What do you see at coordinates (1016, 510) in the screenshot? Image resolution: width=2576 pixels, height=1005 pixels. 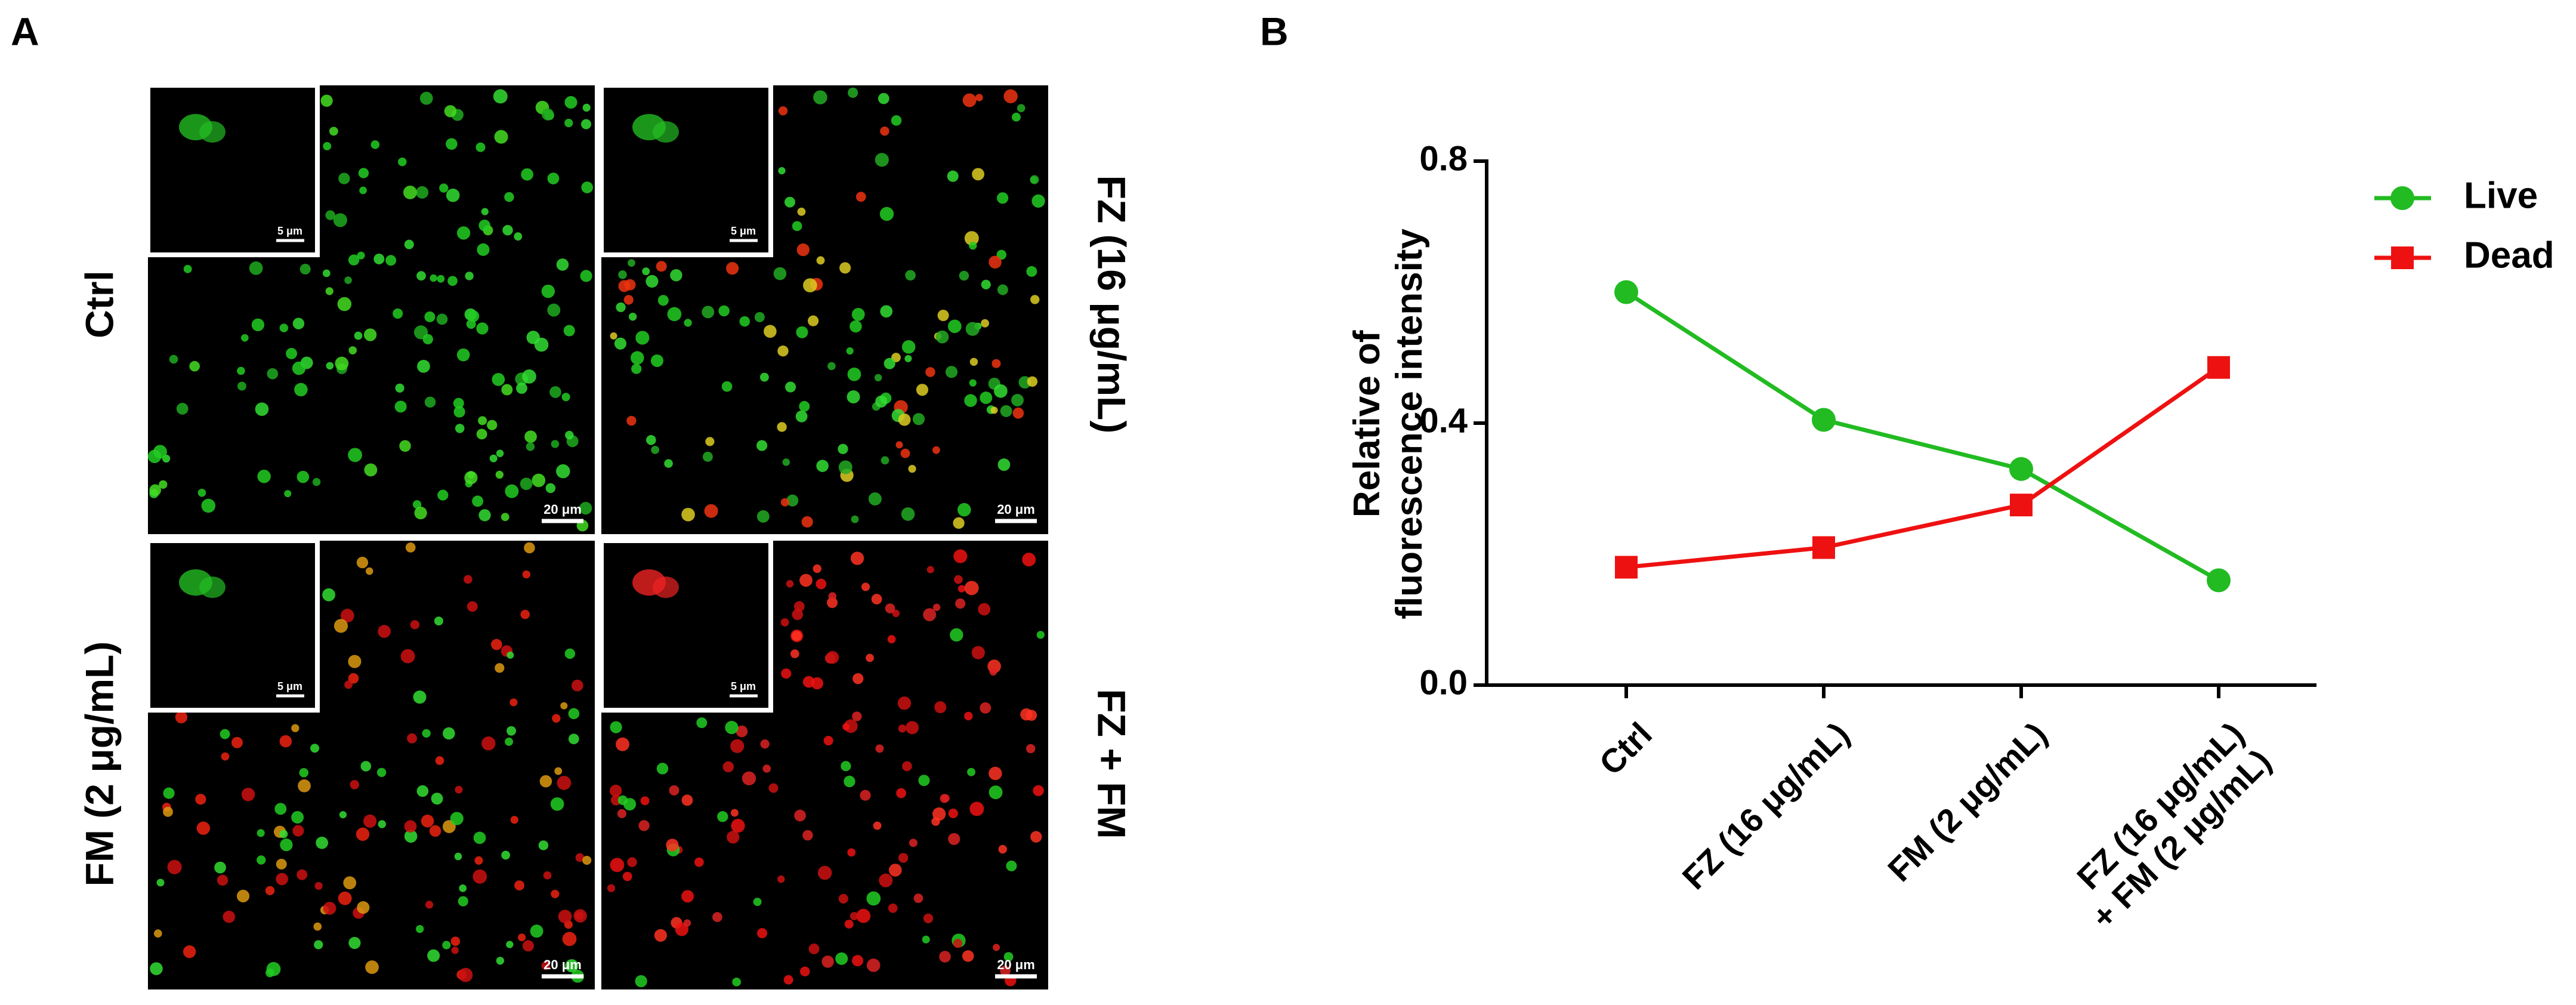 I see `scale-text: 20 μm` at bounding box center [1016, 510].